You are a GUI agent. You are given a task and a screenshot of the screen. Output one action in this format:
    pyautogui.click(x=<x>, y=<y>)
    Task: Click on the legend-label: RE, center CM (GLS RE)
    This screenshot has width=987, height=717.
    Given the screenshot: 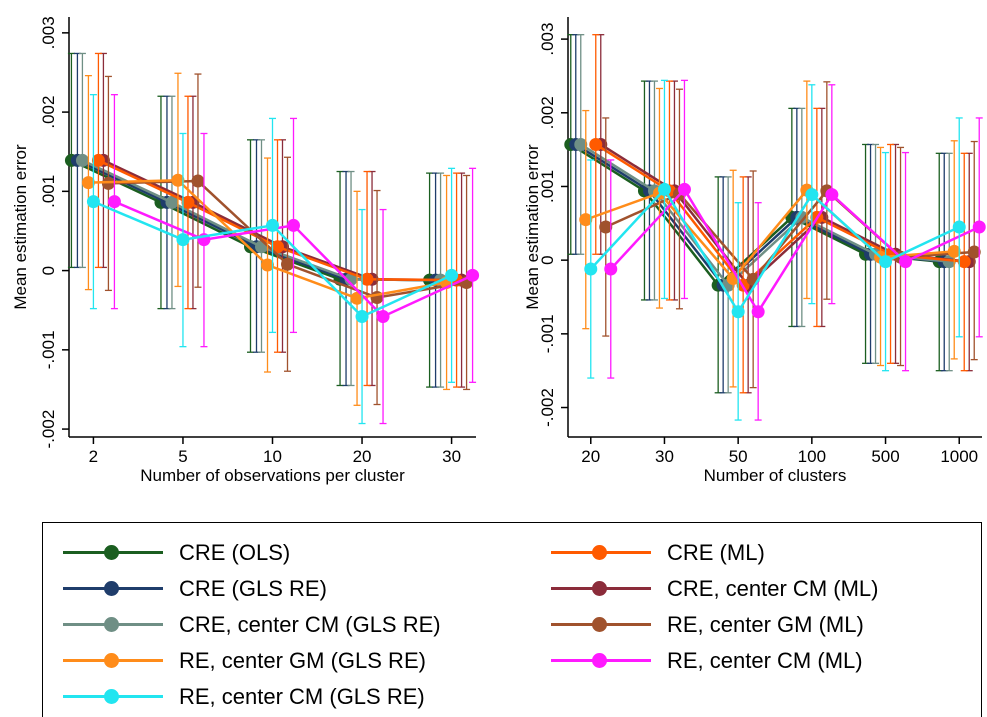 What is the action you would take?
    pyautogui.click(x=302, y=696)
    